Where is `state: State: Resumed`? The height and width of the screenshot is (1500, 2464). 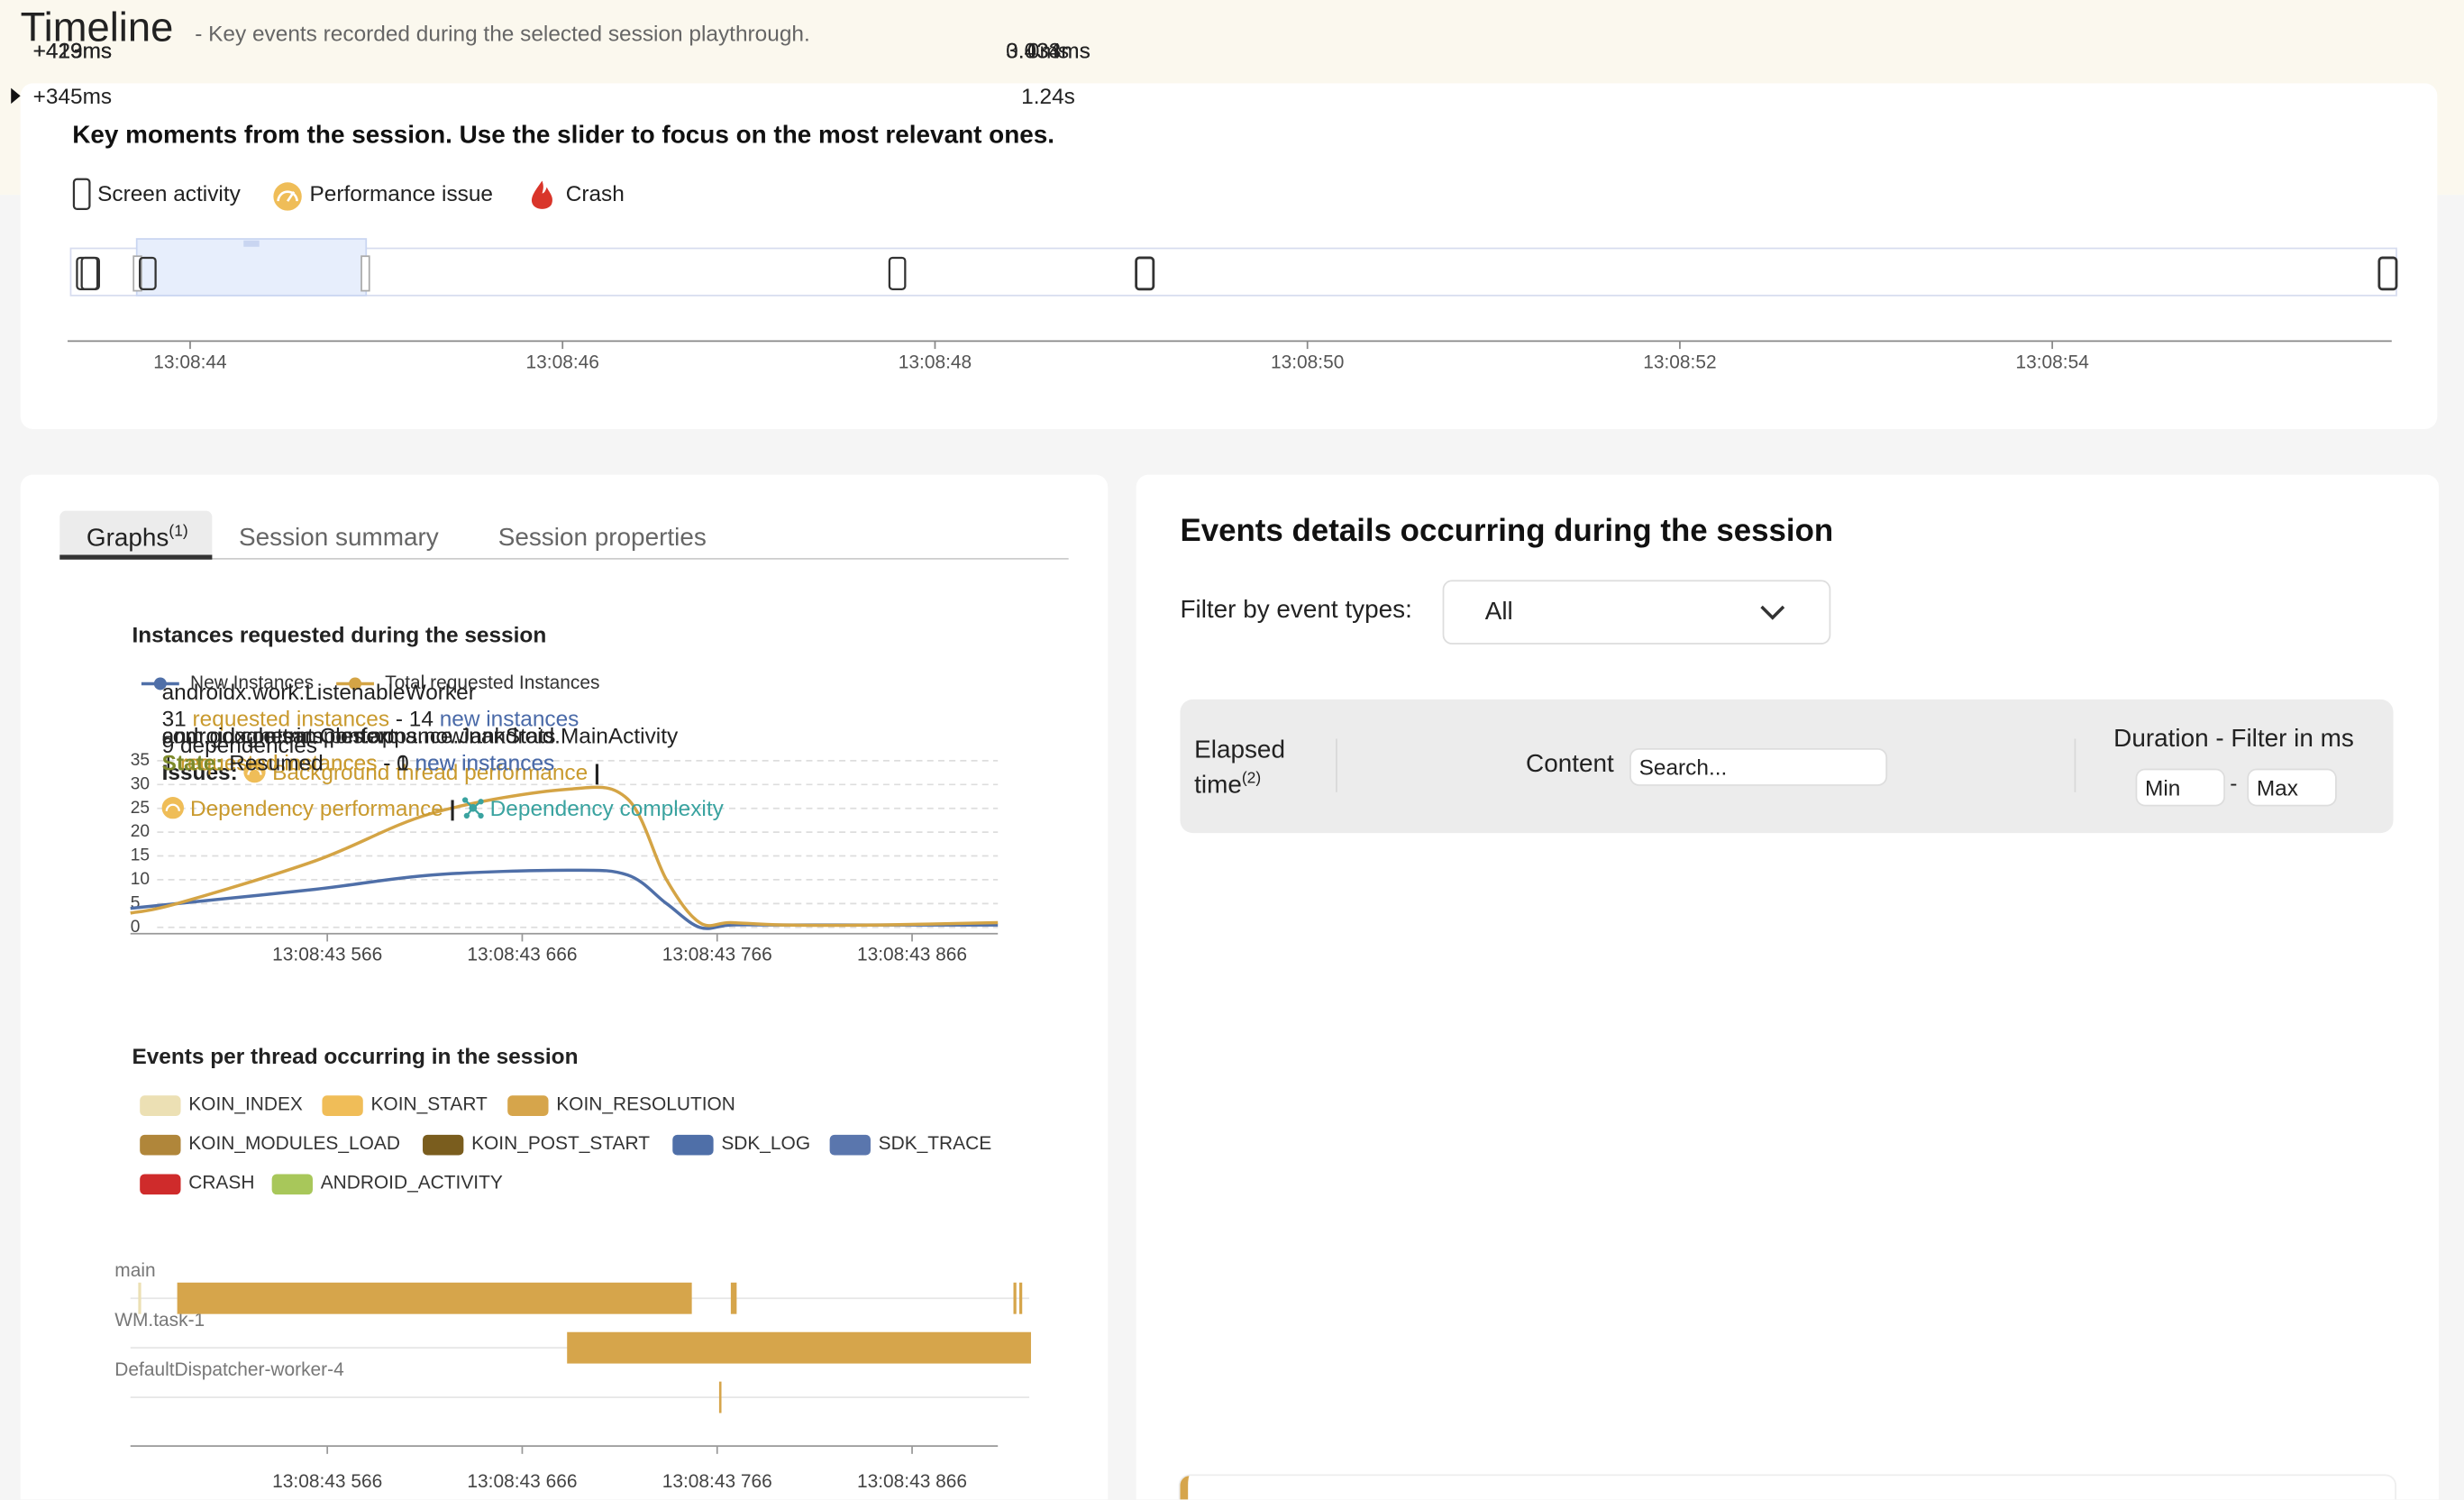 state: State: Resumed is located at coordinates (420, 763).